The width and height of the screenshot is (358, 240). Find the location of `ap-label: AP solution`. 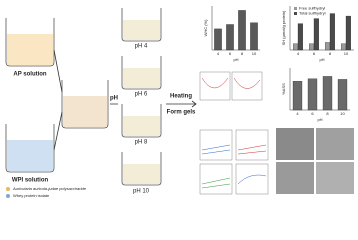

ap-label: AP solution is located at coordinates (30, 75).